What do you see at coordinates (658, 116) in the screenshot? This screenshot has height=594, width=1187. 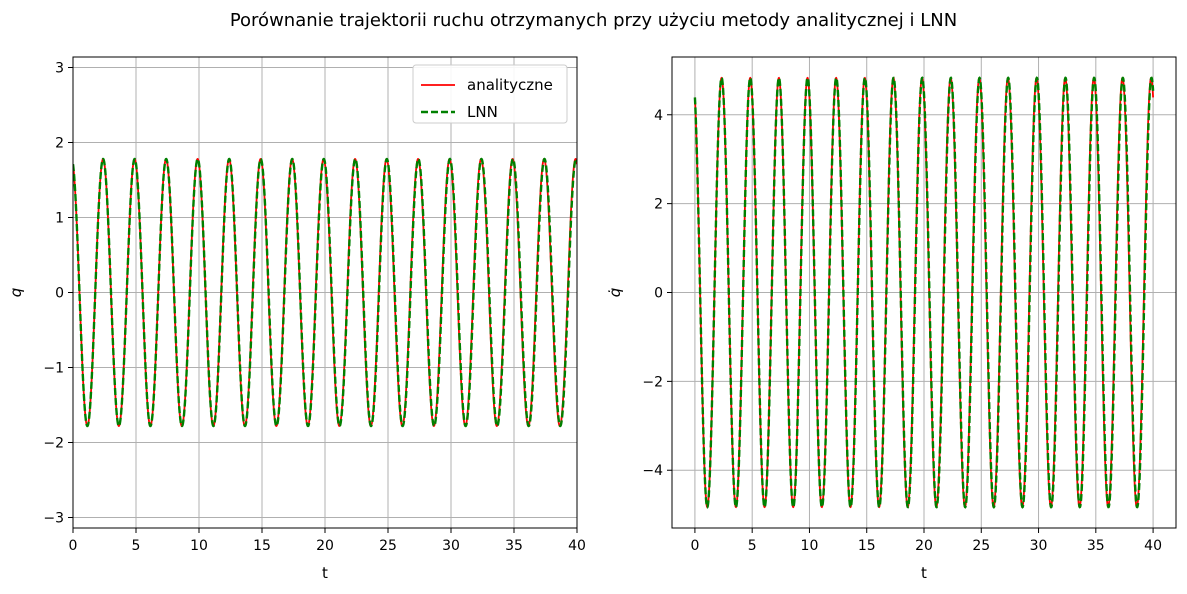 I see `y-tick-label: 4` at bounding box center [658, 116].